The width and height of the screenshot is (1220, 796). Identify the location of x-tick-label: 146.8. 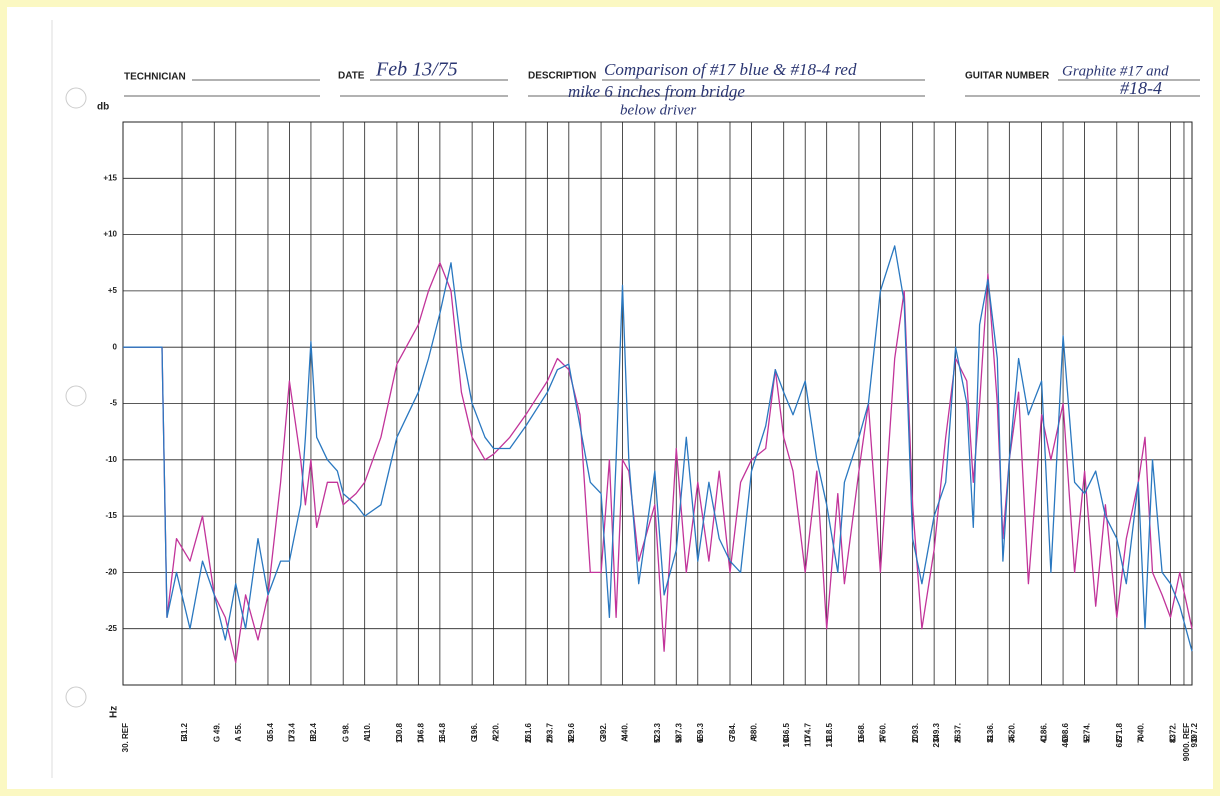
(420, 732).